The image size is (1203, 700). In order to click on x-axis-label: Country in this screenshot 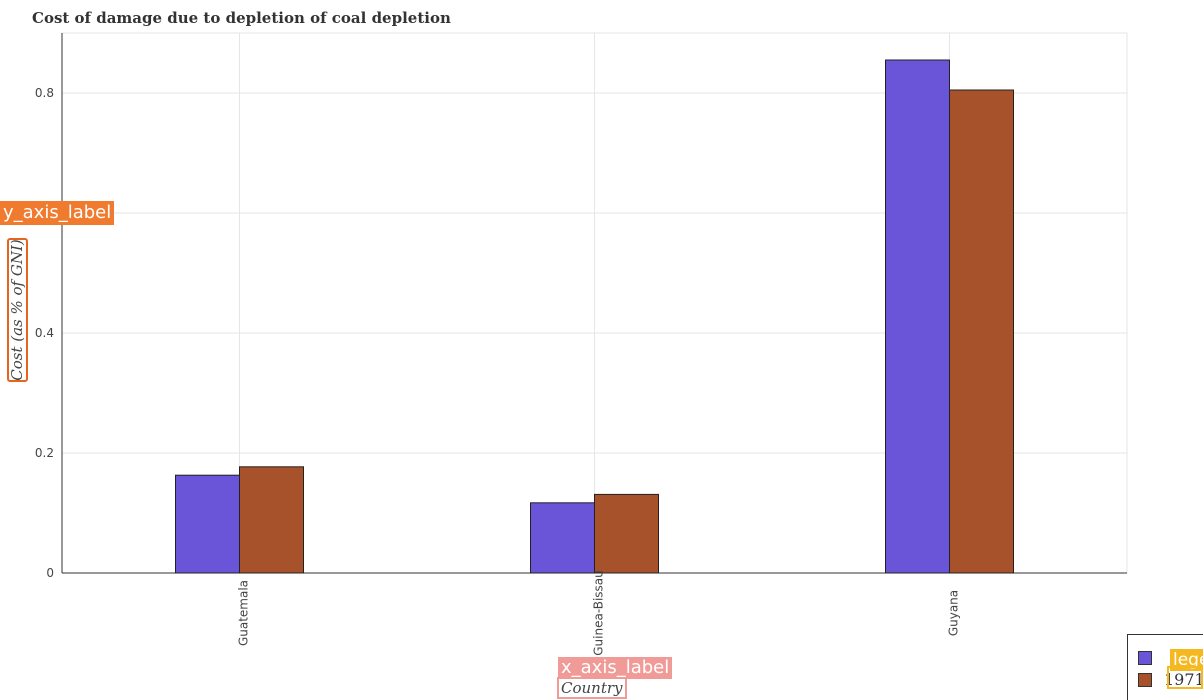, I will do `click(592, 688)`.